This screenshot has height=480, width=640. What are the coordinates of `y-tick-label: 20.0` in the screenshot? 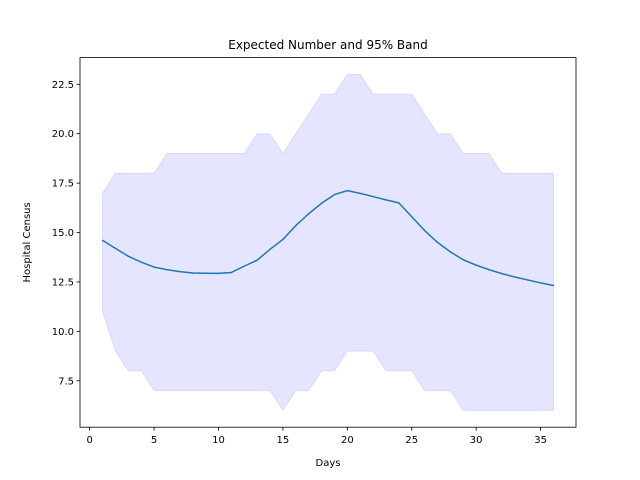 It's located at (63, 134).